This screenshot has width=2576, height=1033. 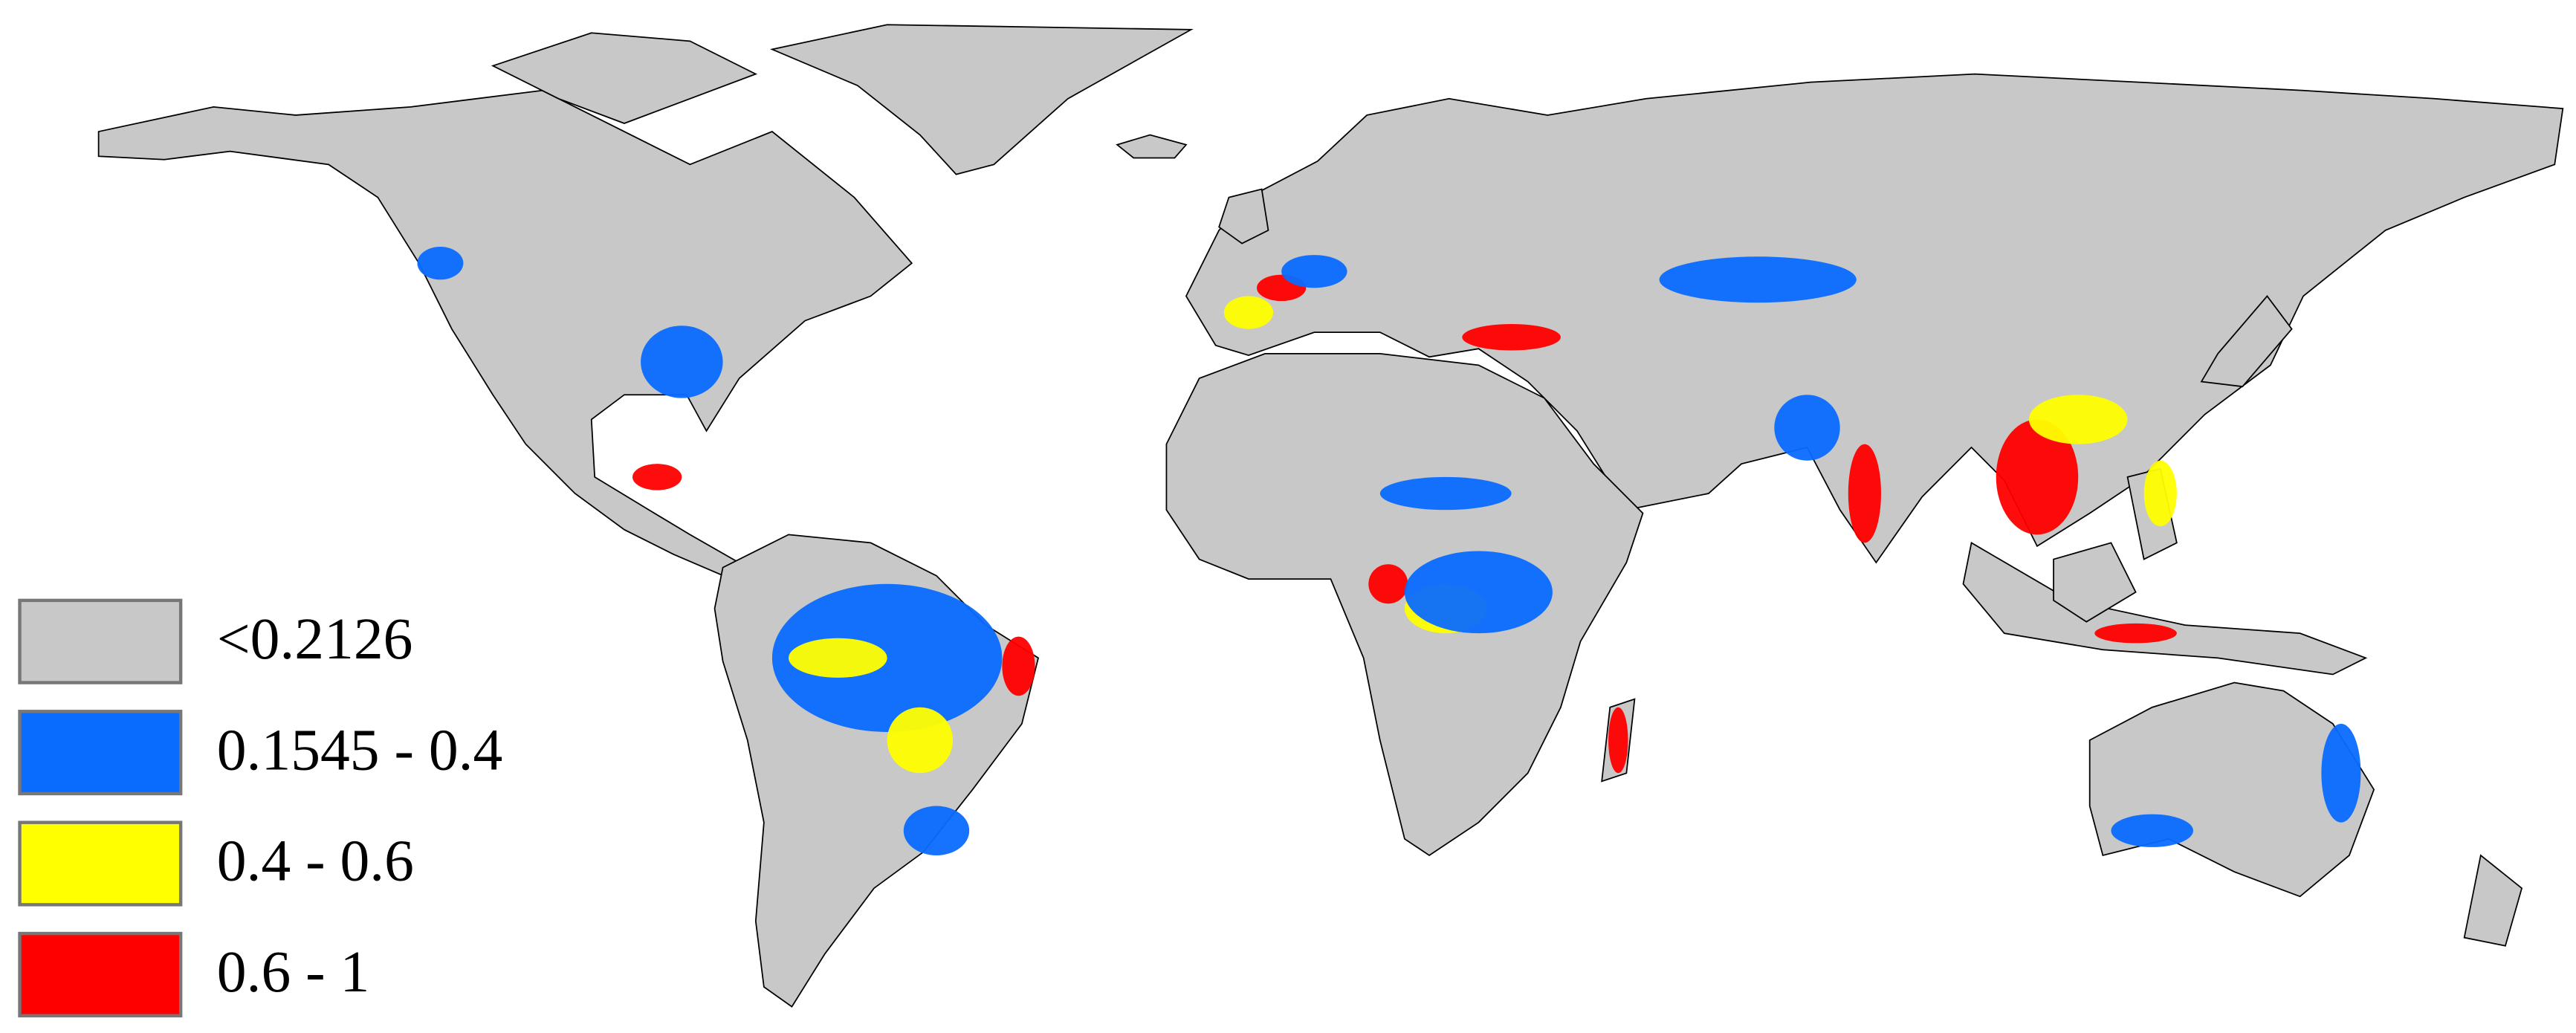 What do you see at coordinates (624, 78) in the screenshot?
I see `arctic-islands` at bounding box center [624, 78].